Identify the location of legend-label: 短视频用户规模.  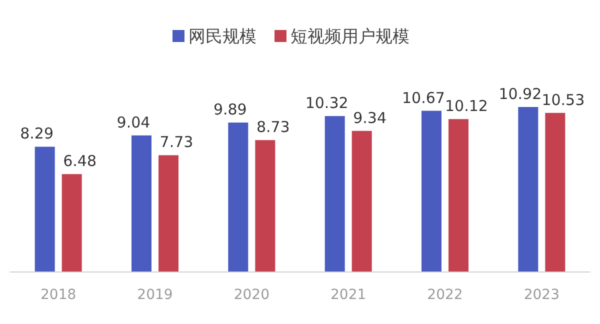
(350, 37).